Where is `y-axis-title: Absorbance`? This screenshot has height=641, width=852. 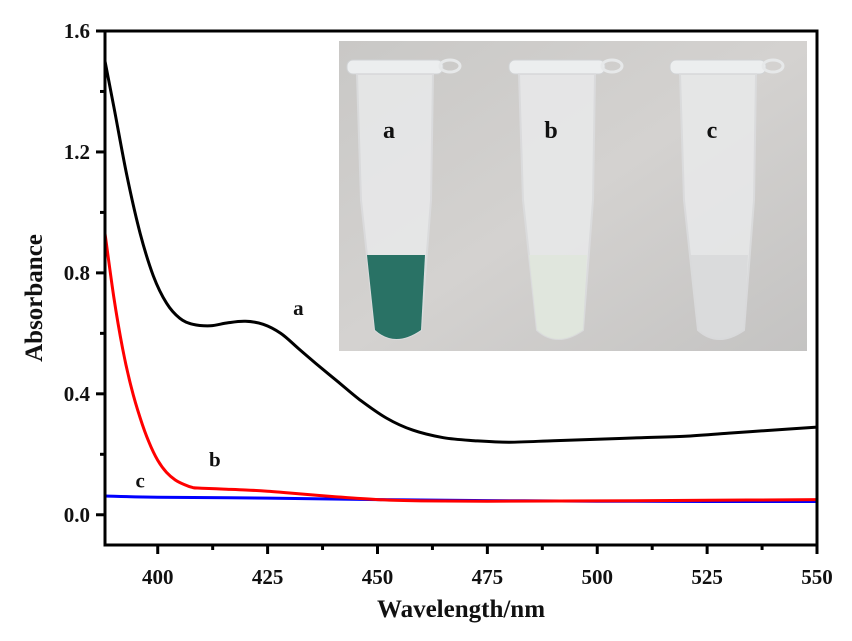 y-axis-title: Absorbance is located at coordinates (34, 298).